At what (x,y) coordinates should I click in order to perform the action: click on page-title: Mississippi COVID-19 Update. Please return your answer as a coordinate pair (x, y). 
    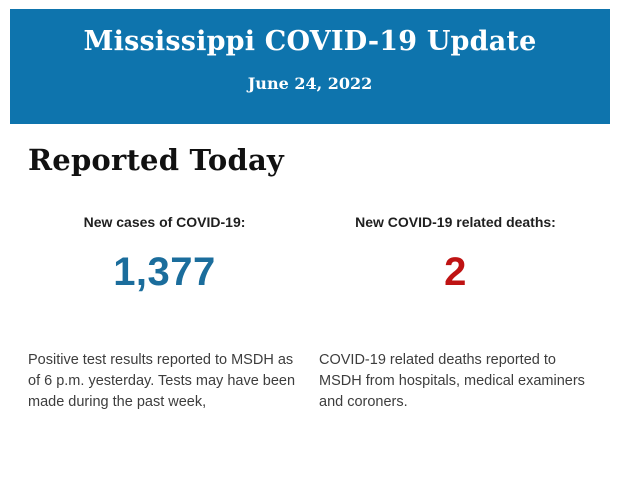
    Looking at the image, I should click on (310, 41).